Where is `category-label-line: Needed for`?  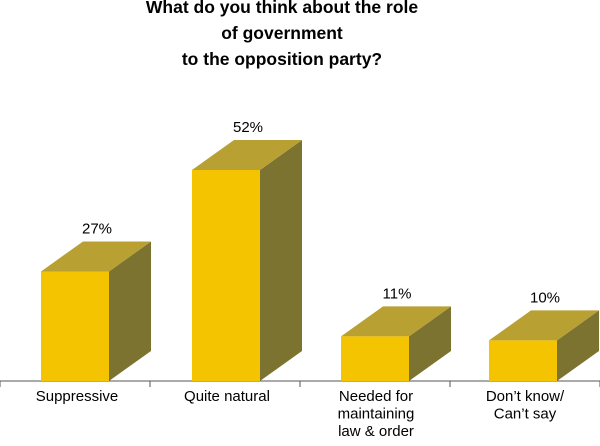 category-label-line: Needed for is located at coordinates (376, 396).